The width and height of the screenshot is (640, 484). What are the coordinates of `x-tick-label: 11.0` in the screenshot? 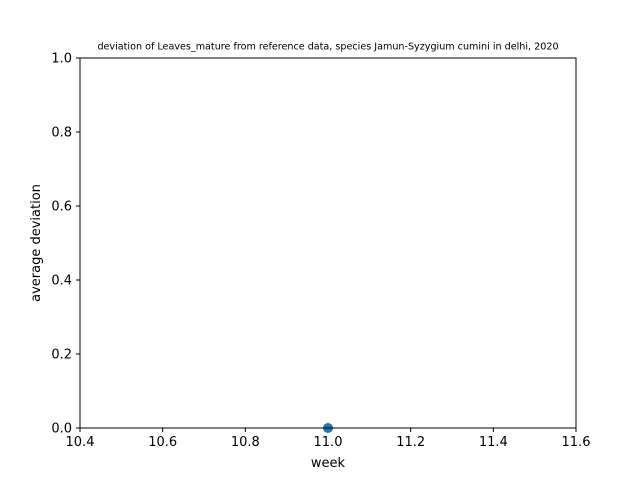 It's located at (328, 442).